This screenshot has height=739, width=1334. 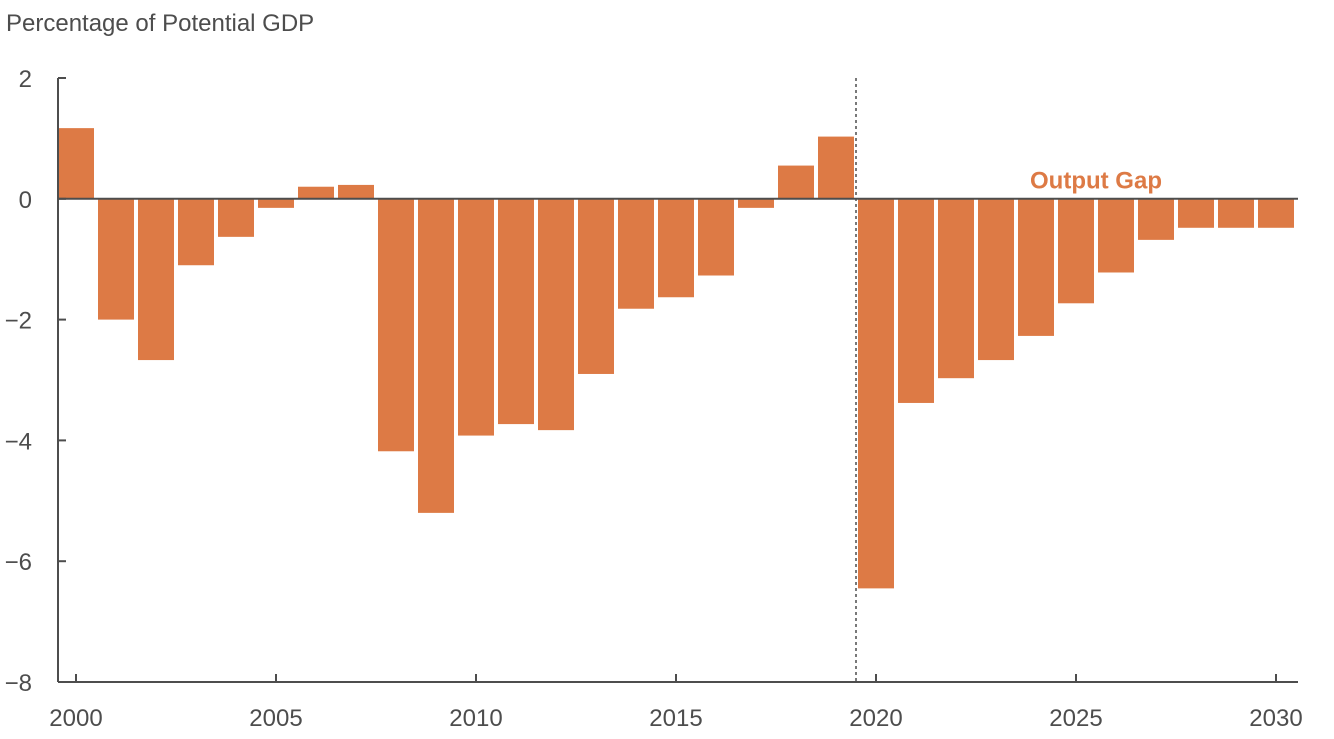 What do you see at coordinates (25, 200) in the screenshot?
I see `y-tick-label: 0` at bounding box center [25, 200].